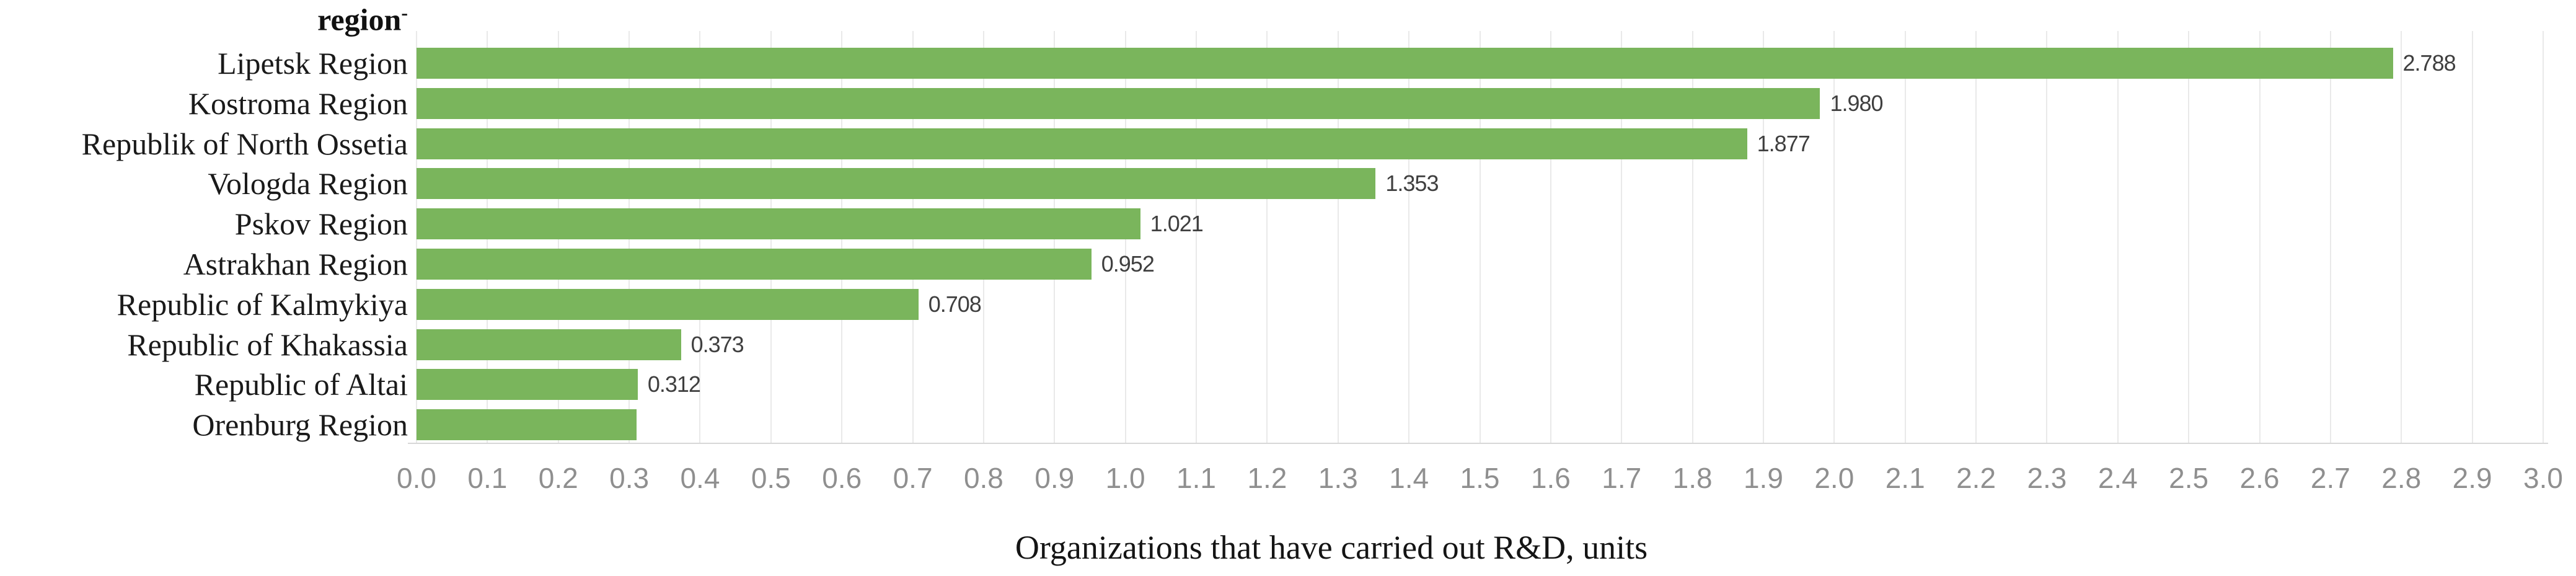 The image size is (2576, 576). I want to click on value-label: 2.788, so click(2429, 63).